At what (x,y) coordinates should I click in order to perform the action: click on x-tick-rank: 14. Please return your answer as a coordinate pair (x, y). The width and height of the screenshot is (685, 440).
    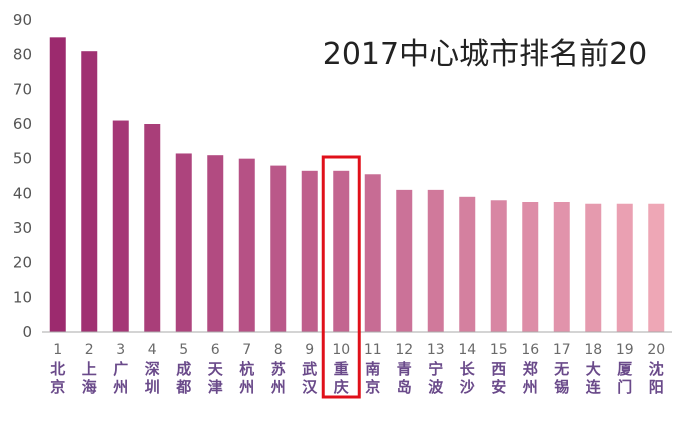
    Looking at the image, I should click on (467, 350).